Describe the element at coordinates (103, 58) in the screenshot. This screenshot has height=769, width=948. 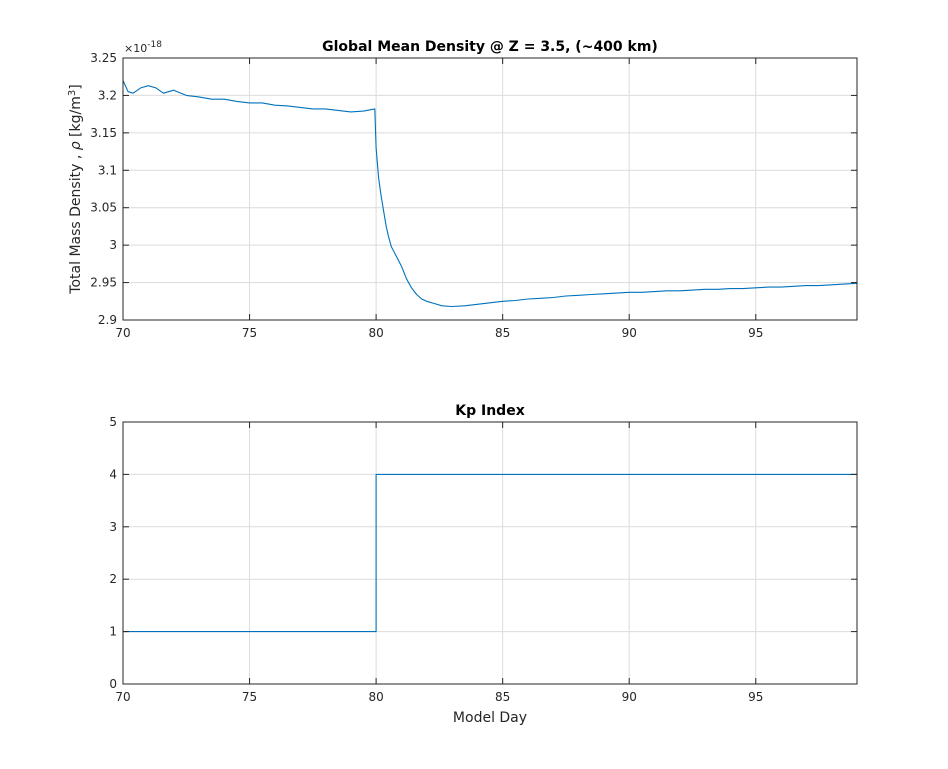
I see `density-y-tick-label: 3.25` at that location.